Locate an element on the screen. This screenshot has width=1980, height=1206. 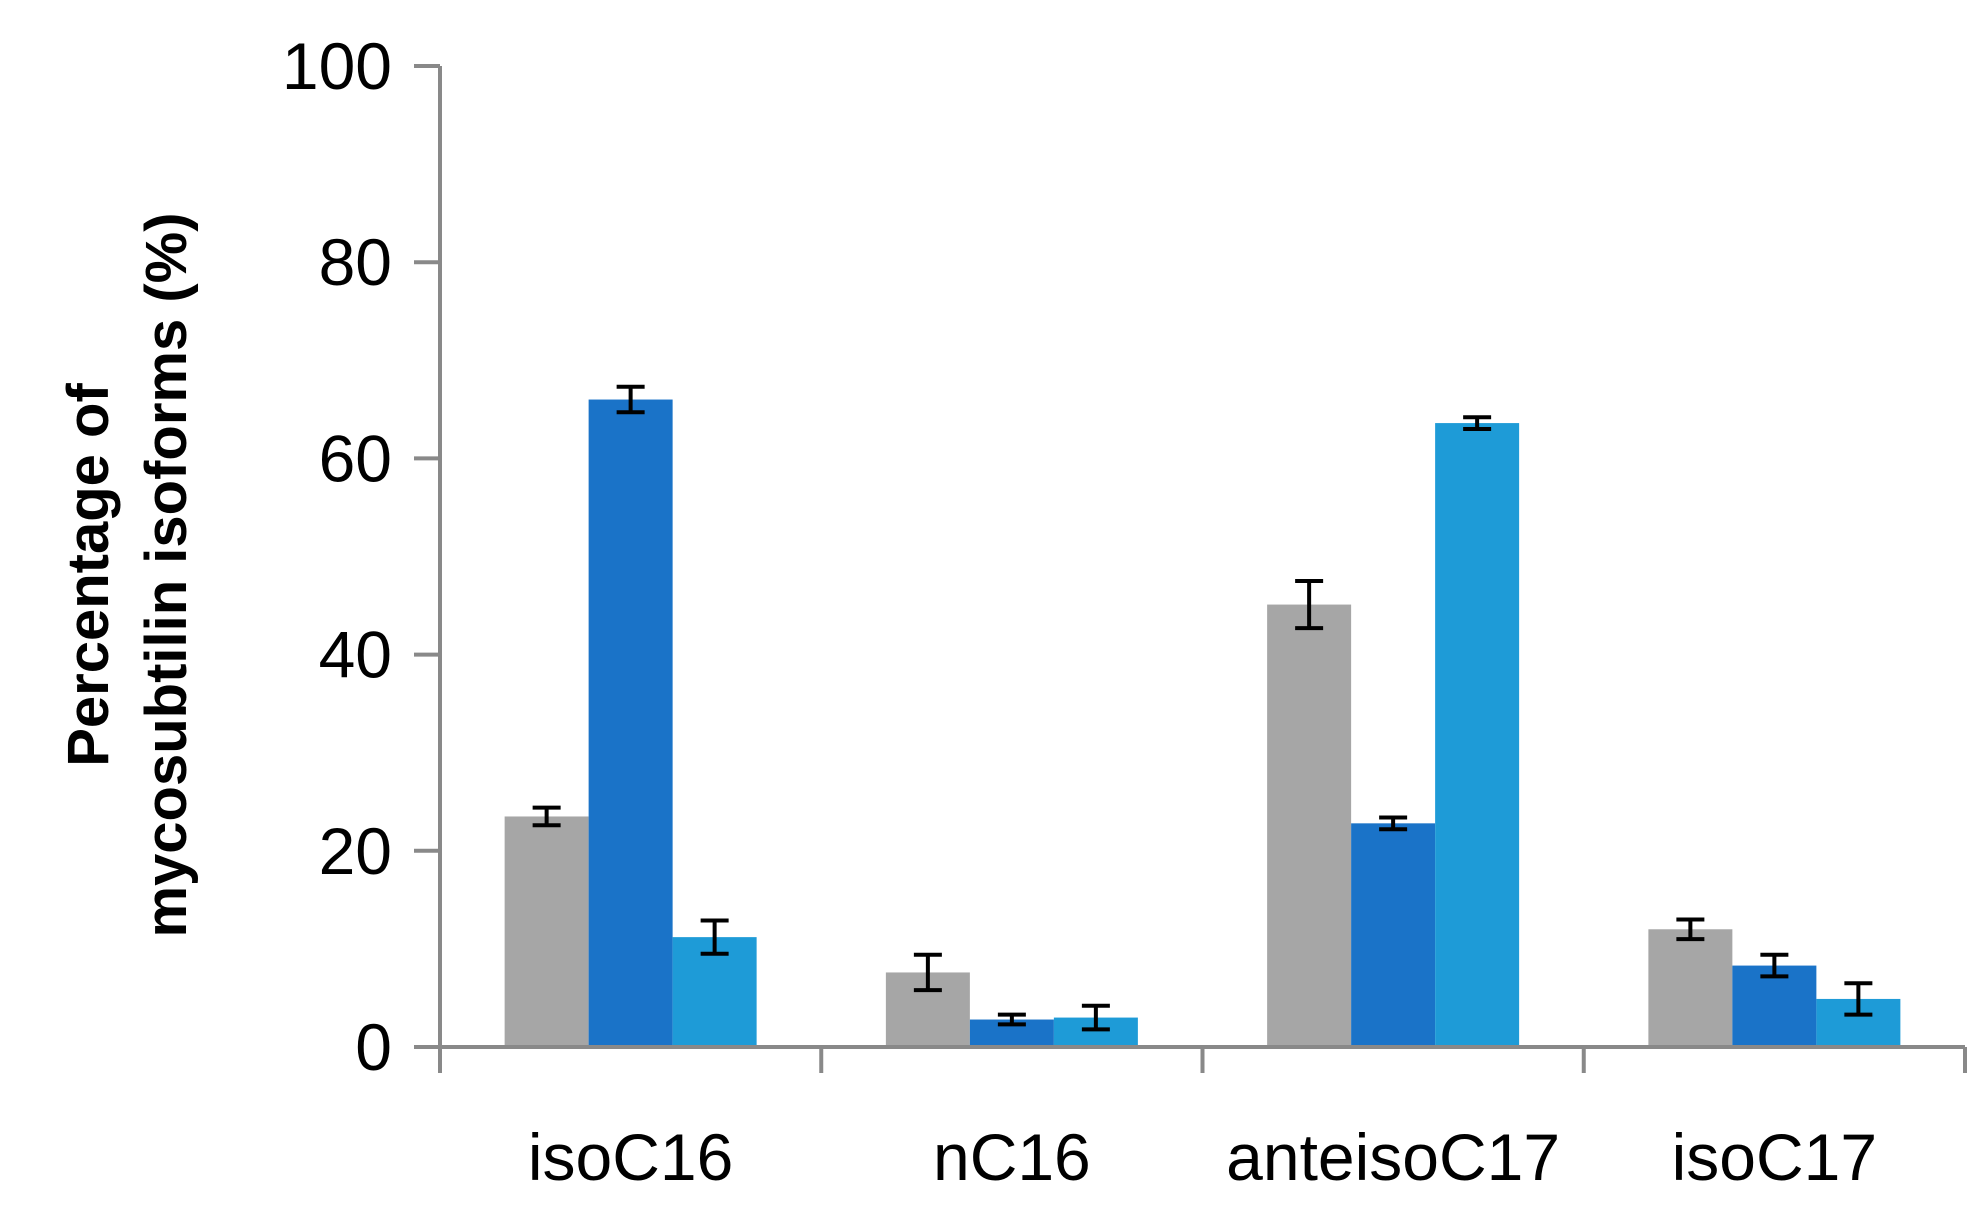
x-category-label-isoC16: isoC16 is located at coordinates (630, 1157).